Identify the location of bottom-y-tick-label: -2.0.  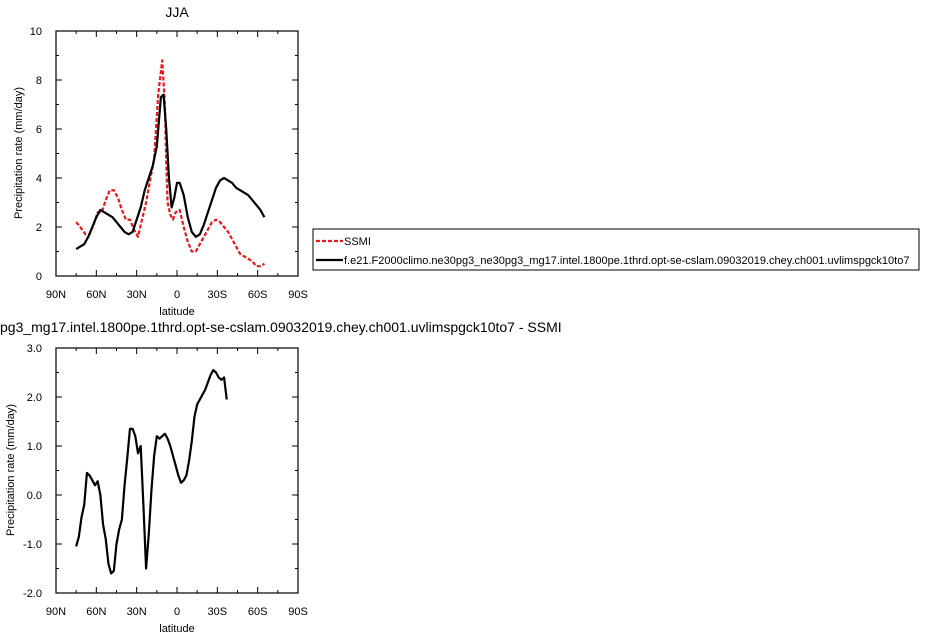
(32, 594).